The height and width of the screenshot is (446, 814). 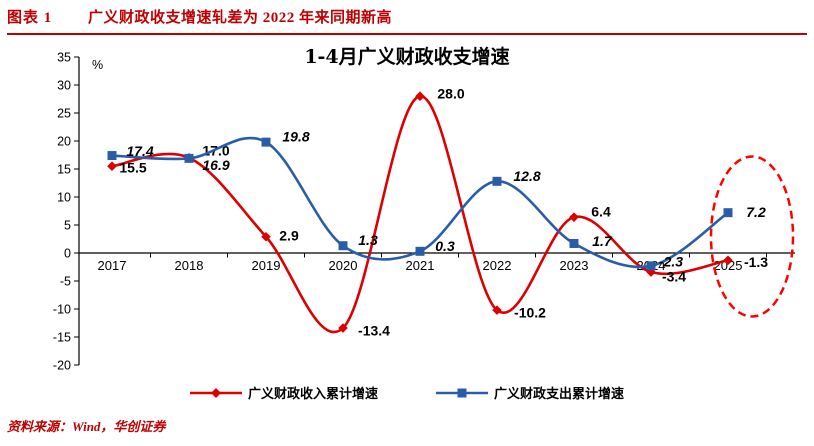 I want to click on x-tick-label: 2020, so click(x=343, y=265).